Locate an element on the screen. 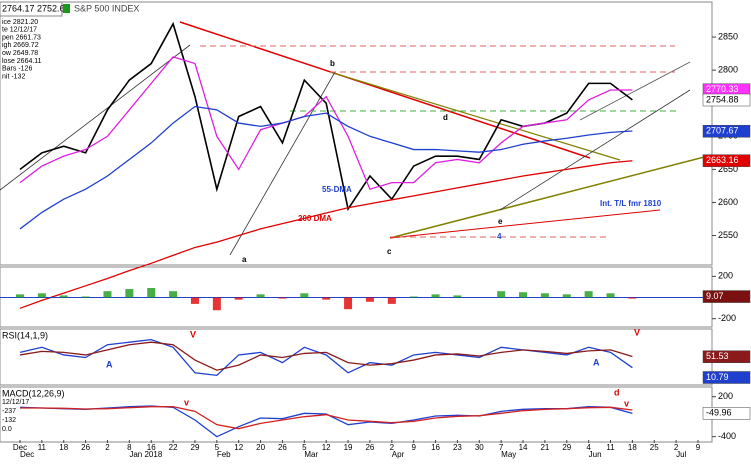  y-tick-label: 2650 is located at coordinates (728, 169).